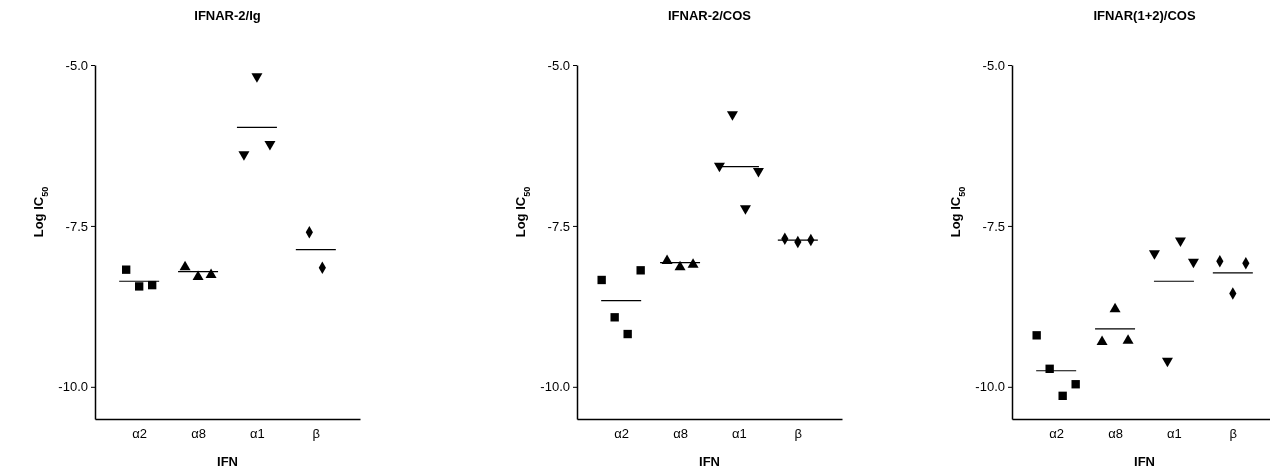  Describe the element at coordinates (1144, 15) in the screenshot. I see `chart-title: IFNAR(1+2)/COS` at that location.